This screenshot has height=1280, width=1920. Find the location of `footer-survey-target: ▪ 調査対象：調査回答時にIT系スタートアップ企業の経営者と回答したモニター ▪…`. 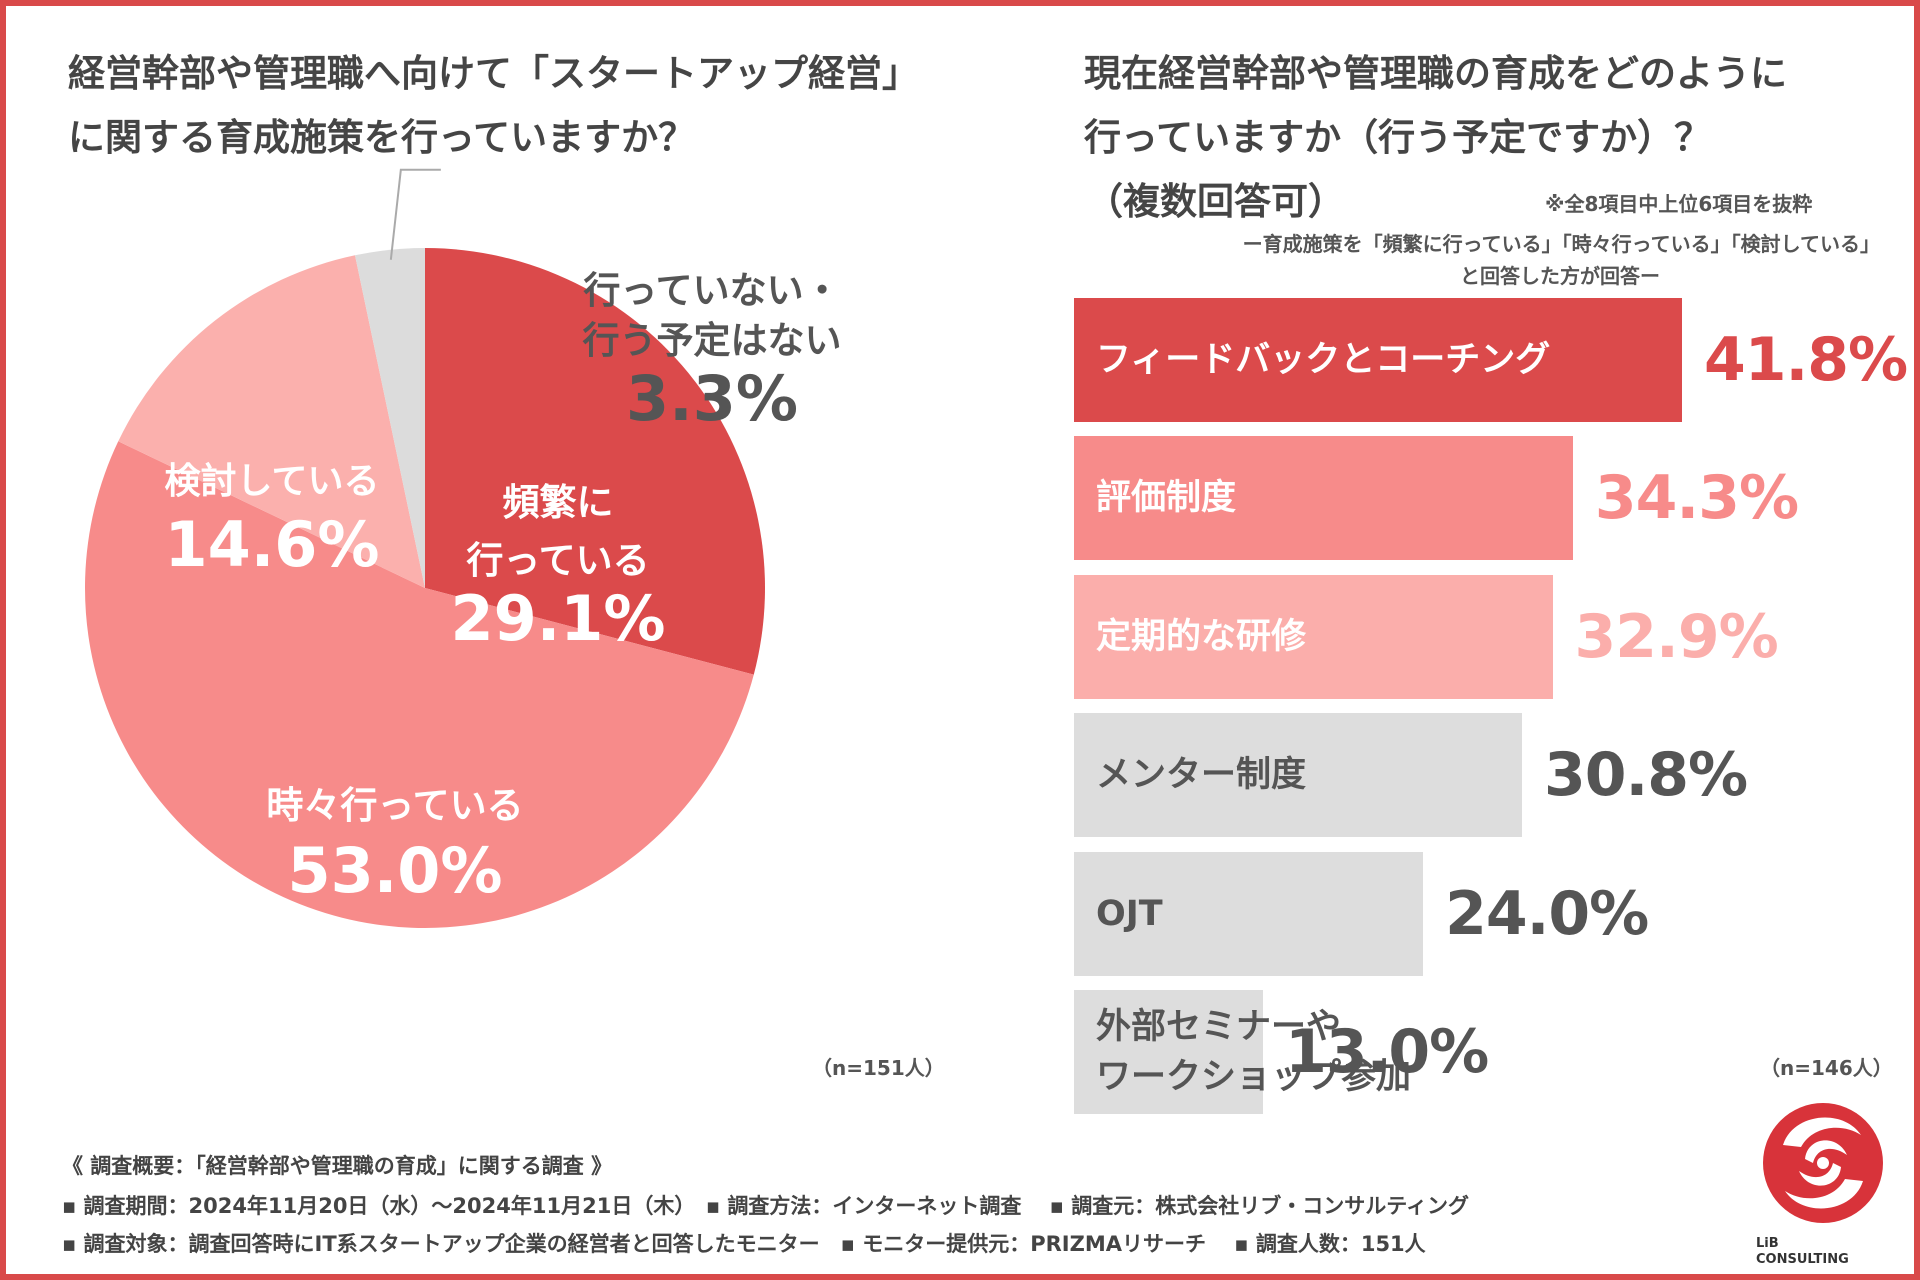

footer-survey-target: ▪ 調査対象：調査回答時にIT系スタートアップ企業の経営者と回答したモニター ▪… is located at coordinates (744, 1244).